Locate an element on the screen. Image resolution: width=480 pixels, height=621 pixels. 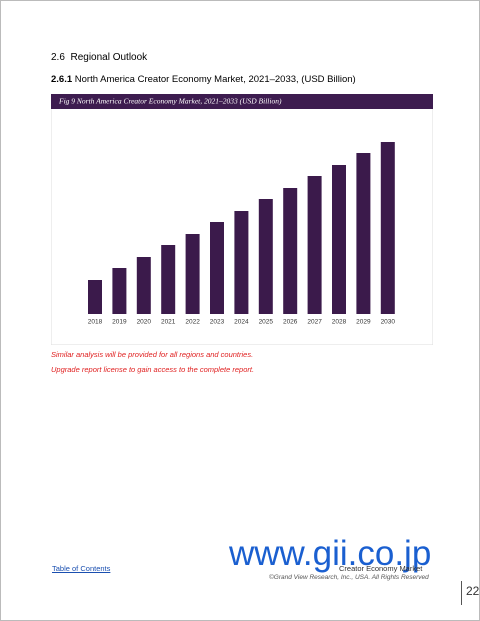
x-tick-label: 2019 is located at coordinates (119, 322).